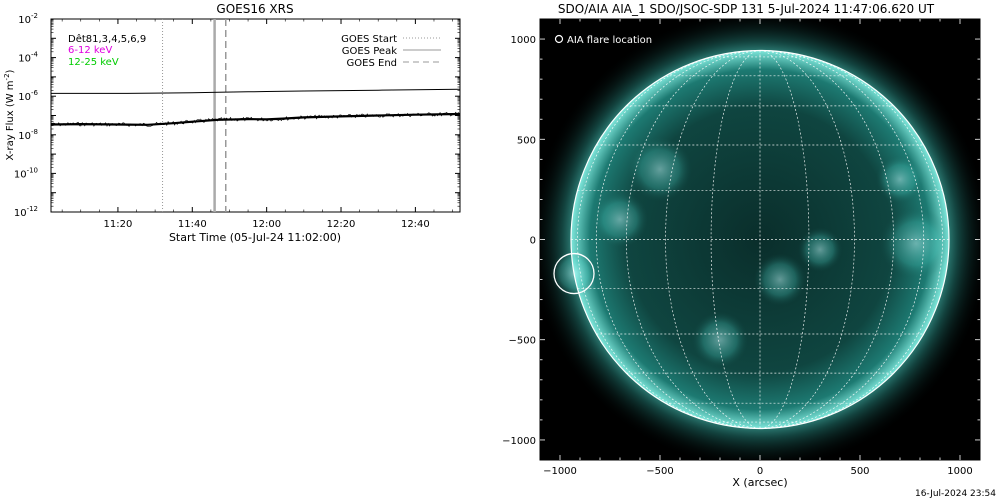 The height and width of the screenshot is (500, 1000). I want to click on aia-x-axis-label: X (arcsec), so click(759, 482).